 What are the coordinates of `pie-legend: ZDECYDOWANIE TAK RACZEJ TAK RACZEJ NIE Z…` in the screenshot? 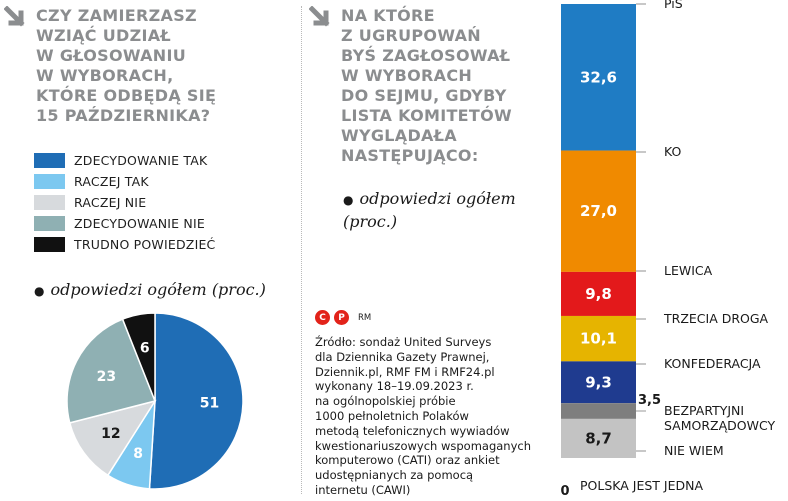 It's located at (159, 202).